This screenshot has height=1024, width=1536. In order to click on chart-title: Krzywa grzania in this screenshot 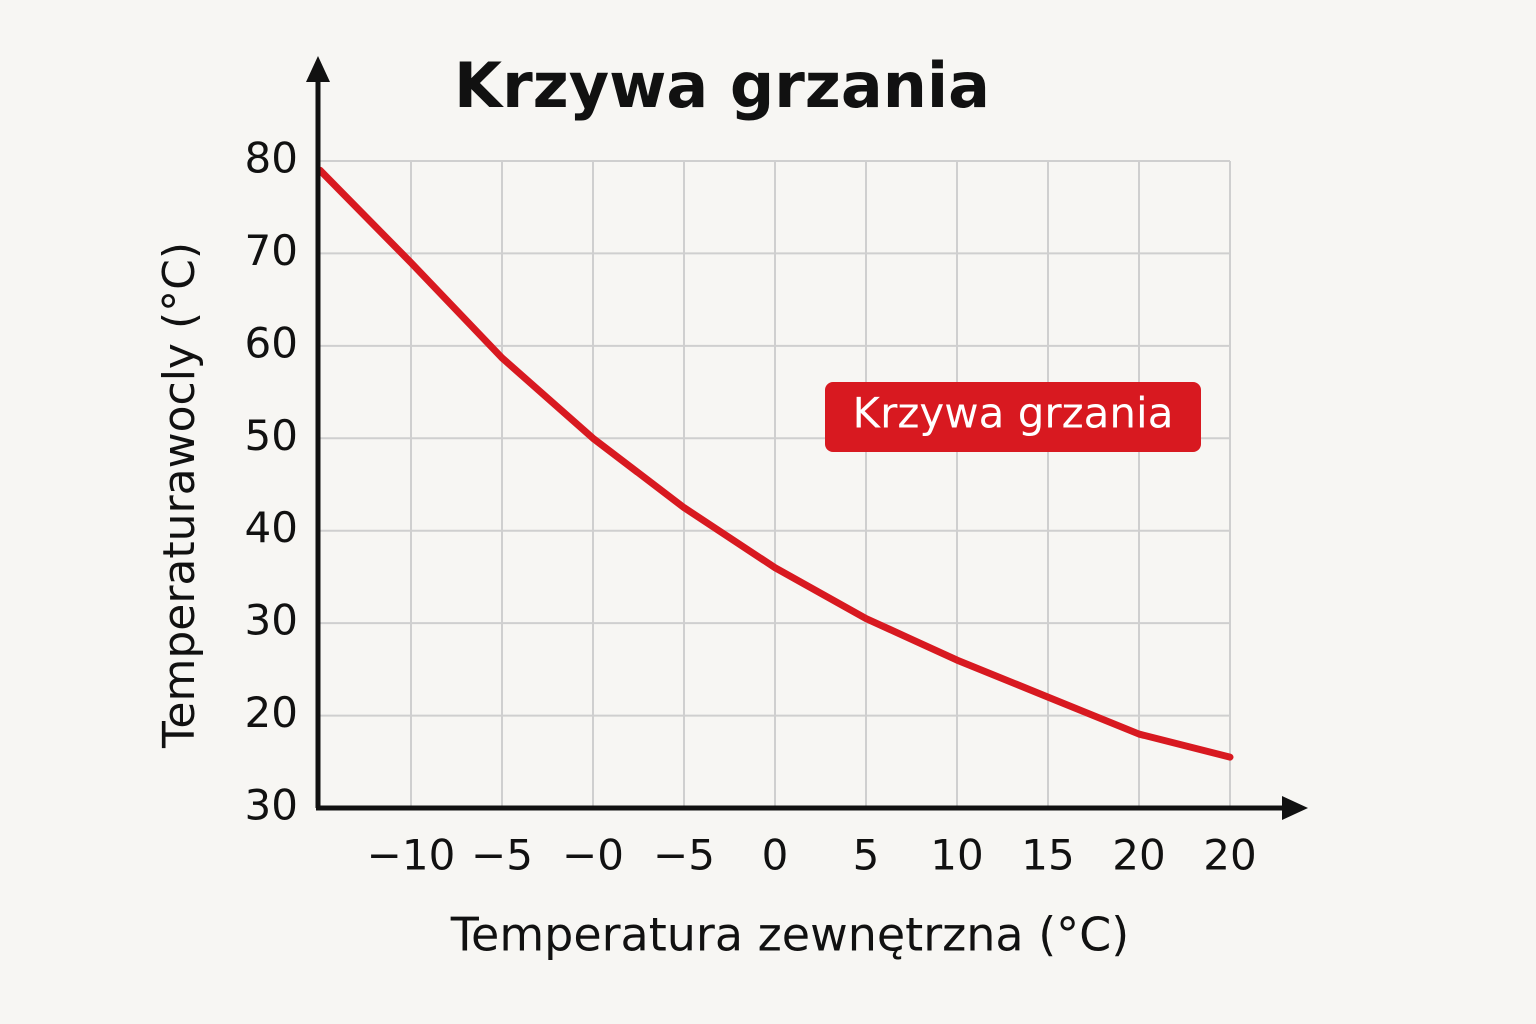, I will do `click(722, 85)`.